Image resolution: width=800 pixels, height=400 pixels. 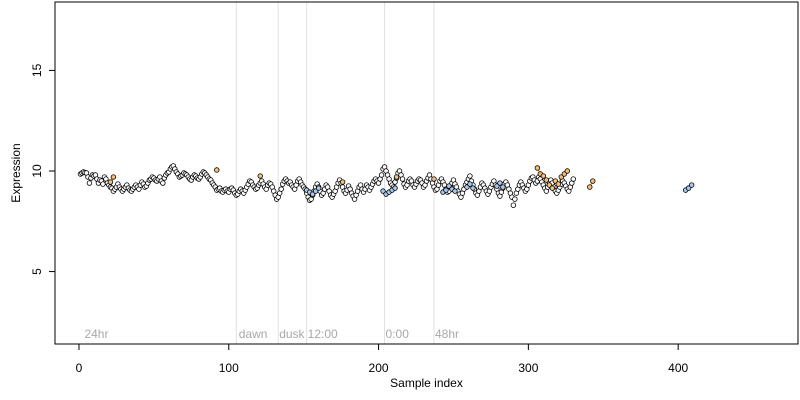 What do you see at coordinates (79, 368) in the screenshot?
I see `x-tick-label-0: 0` at bounding box center [79, 368].